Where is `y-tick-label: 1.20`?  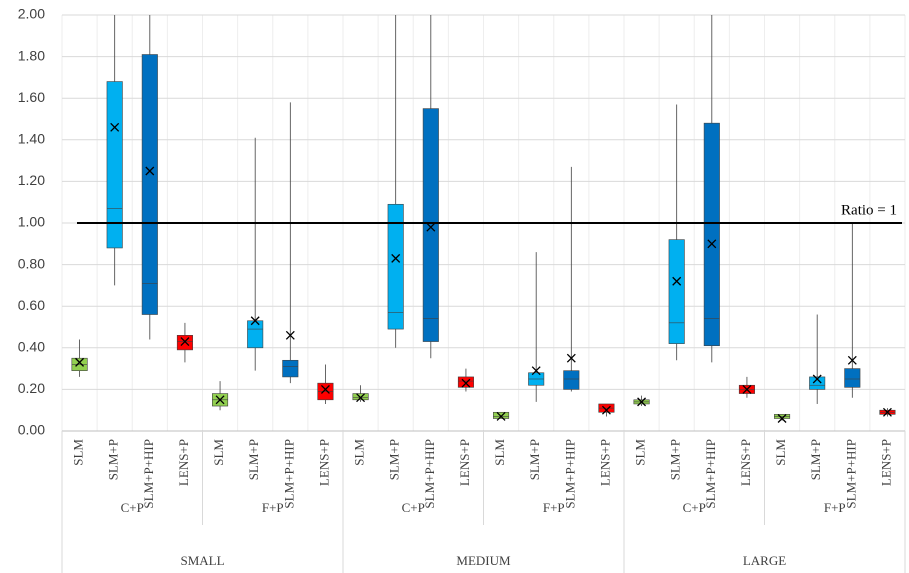
y-tick-label: 1.20 is located at coordinates (31, 180).